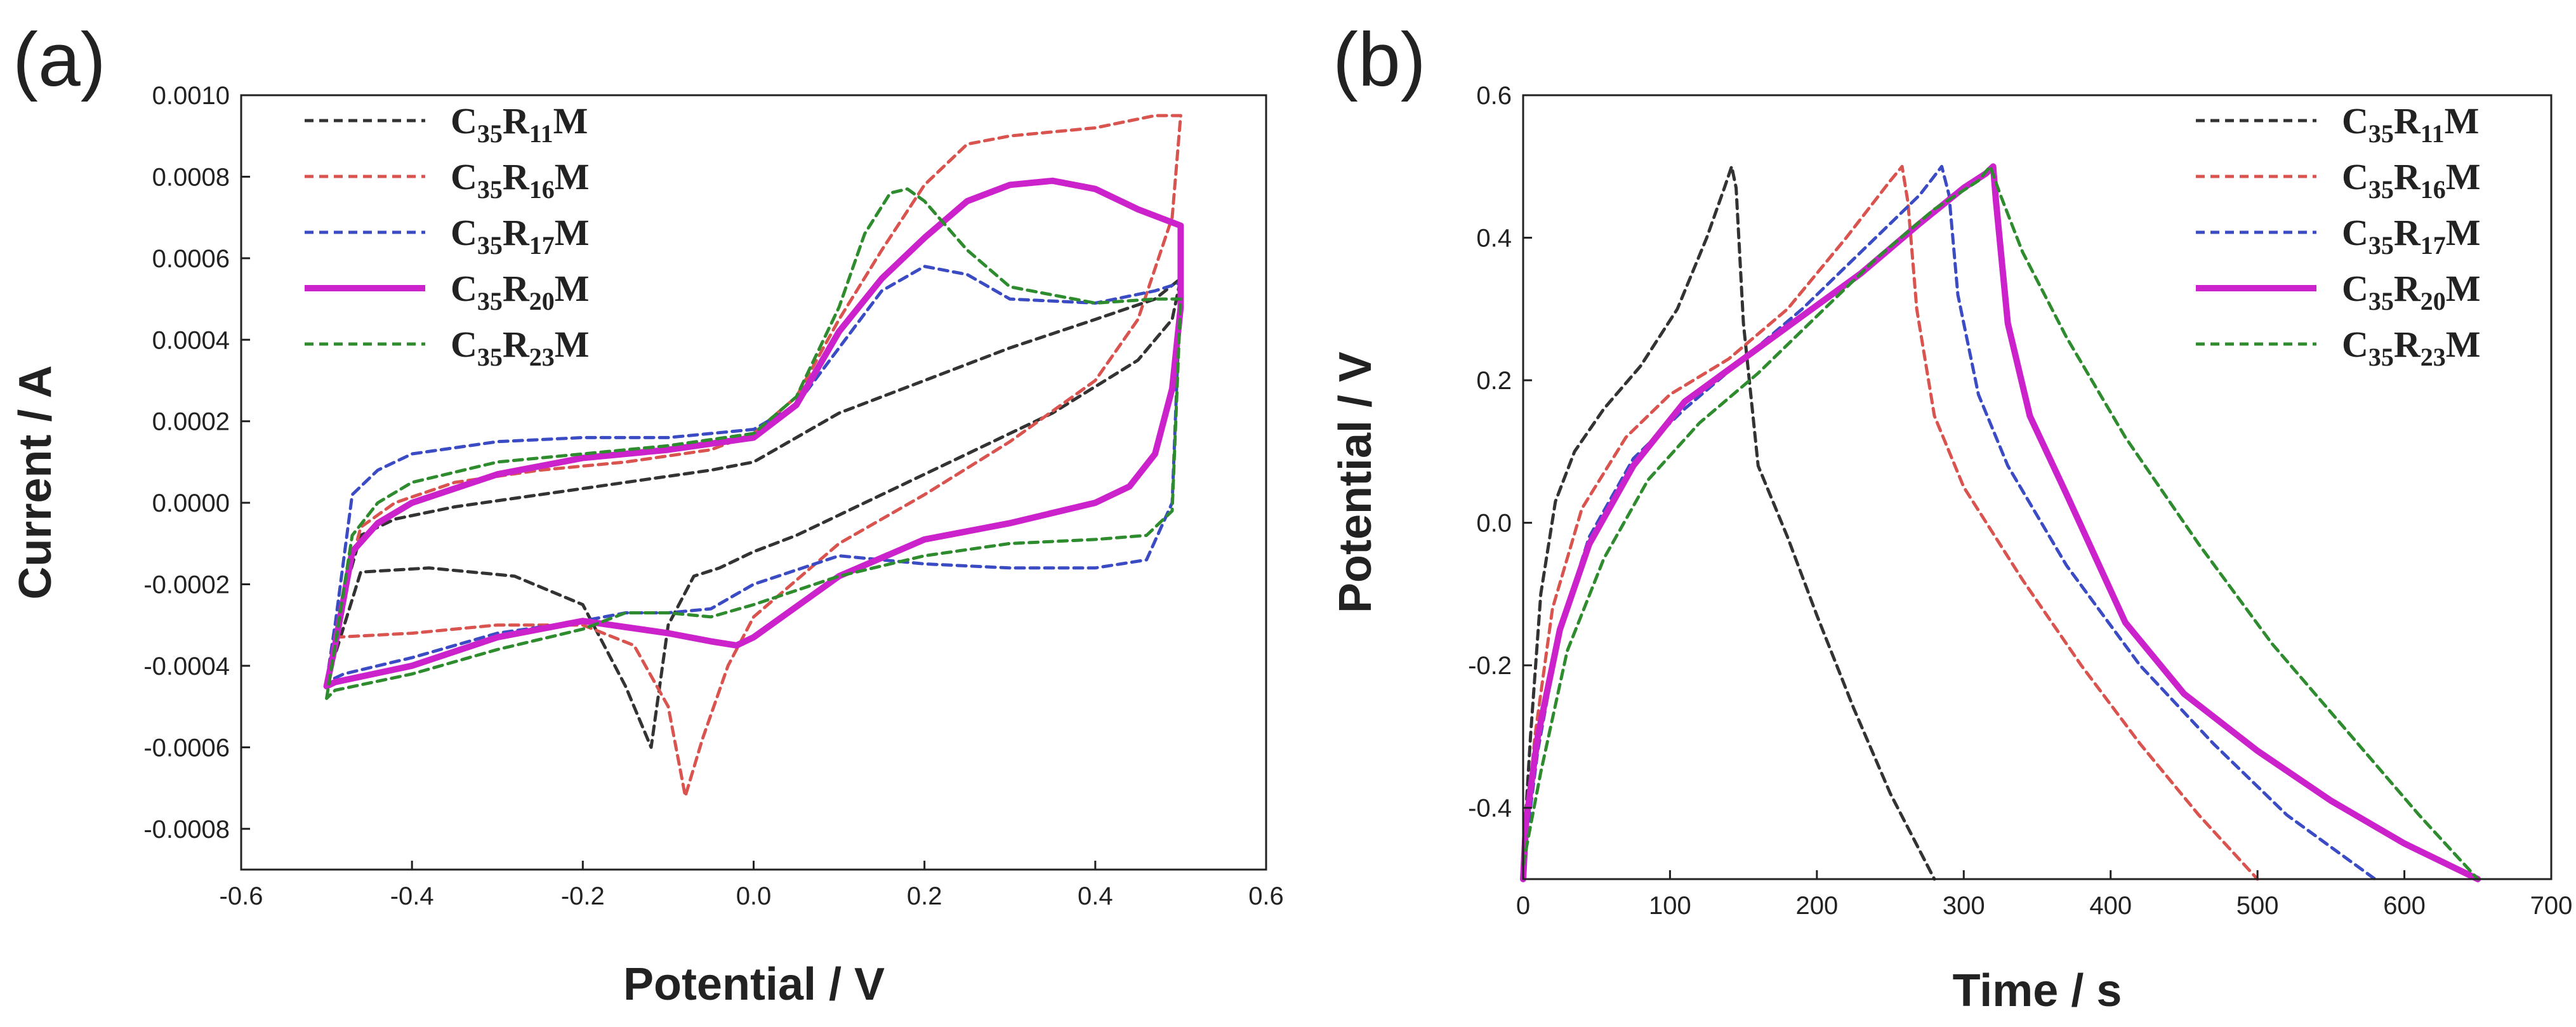  I want to click on panel-a-y-axis-title: Current / A, so click(35, 482).